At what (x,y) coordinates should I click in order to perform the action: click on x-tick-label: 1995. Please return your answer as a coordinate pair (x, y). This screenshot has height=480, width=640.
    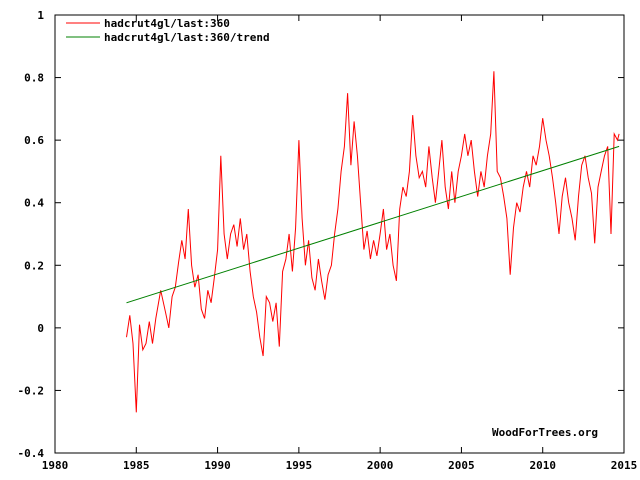
    Looking at the image, I should click on (299, 465).